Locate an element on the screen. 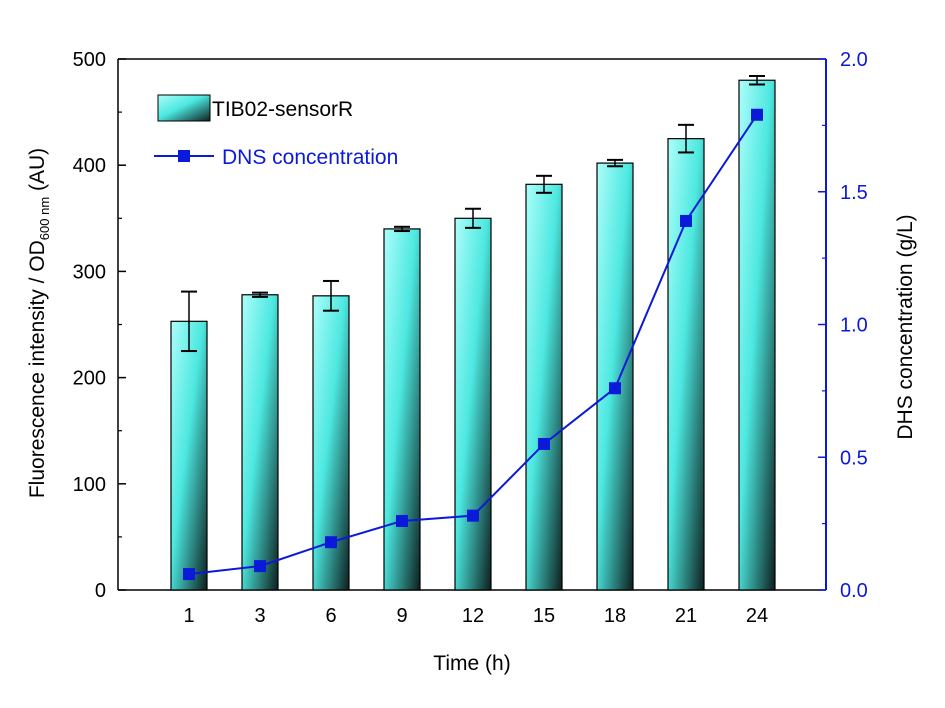 This screenshot has height=708, width=945. x-tick-label: 15 is located at coordinates (544, 616).